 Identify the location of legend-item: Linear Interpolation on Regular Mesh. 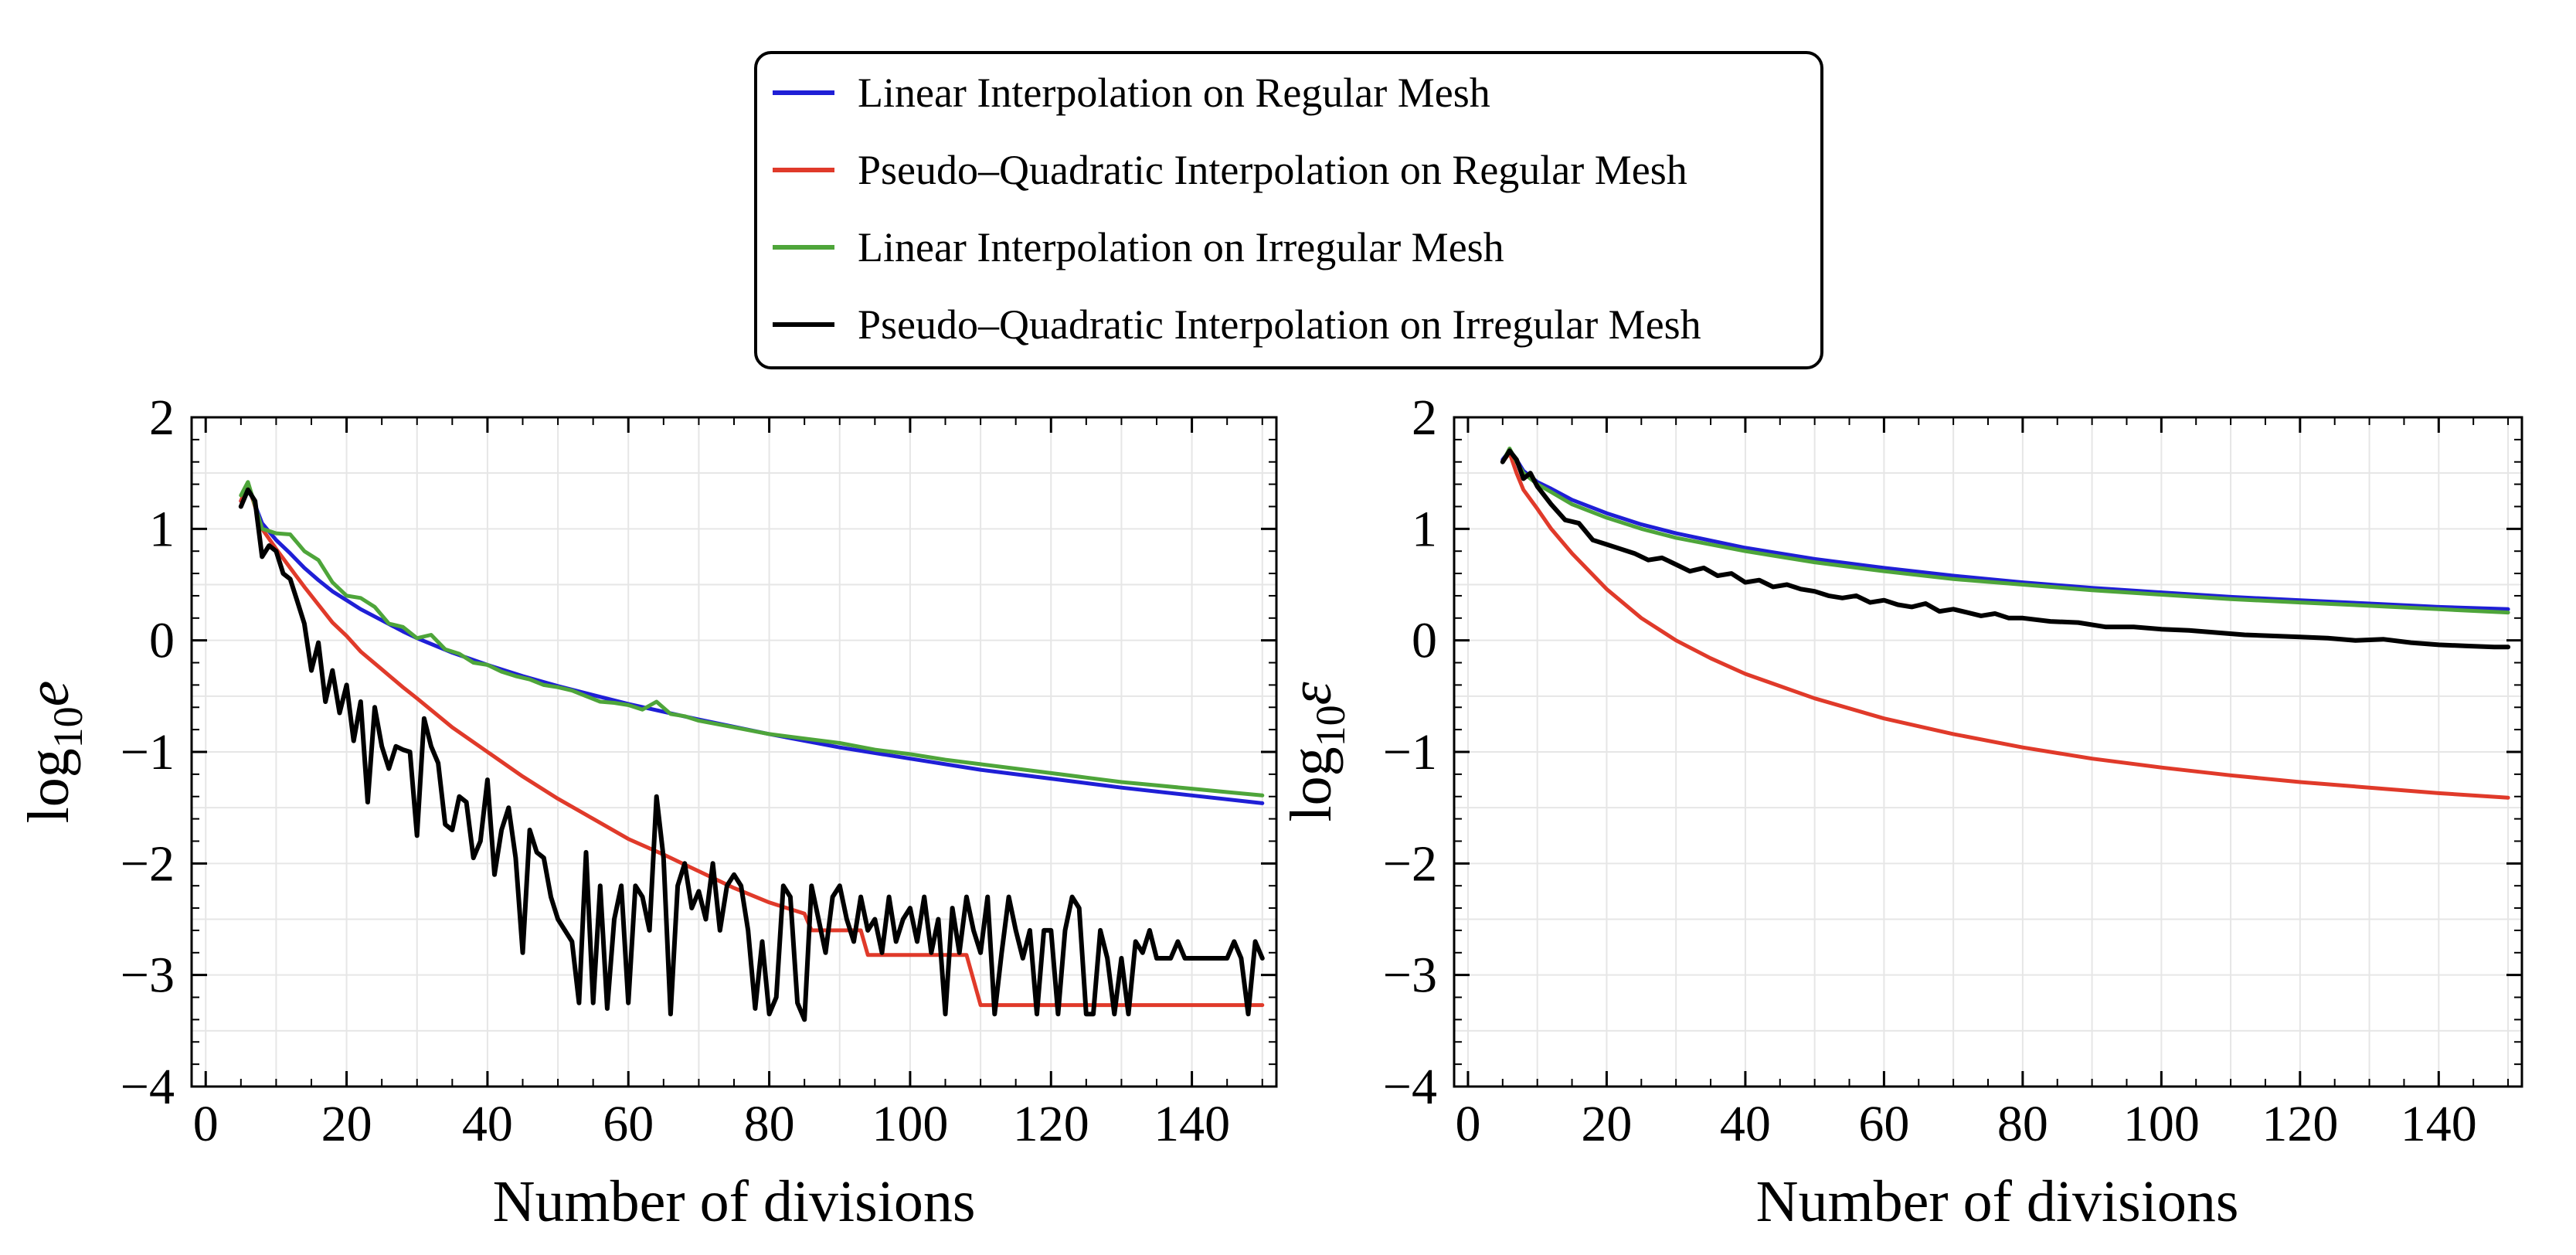
(1131, 93).